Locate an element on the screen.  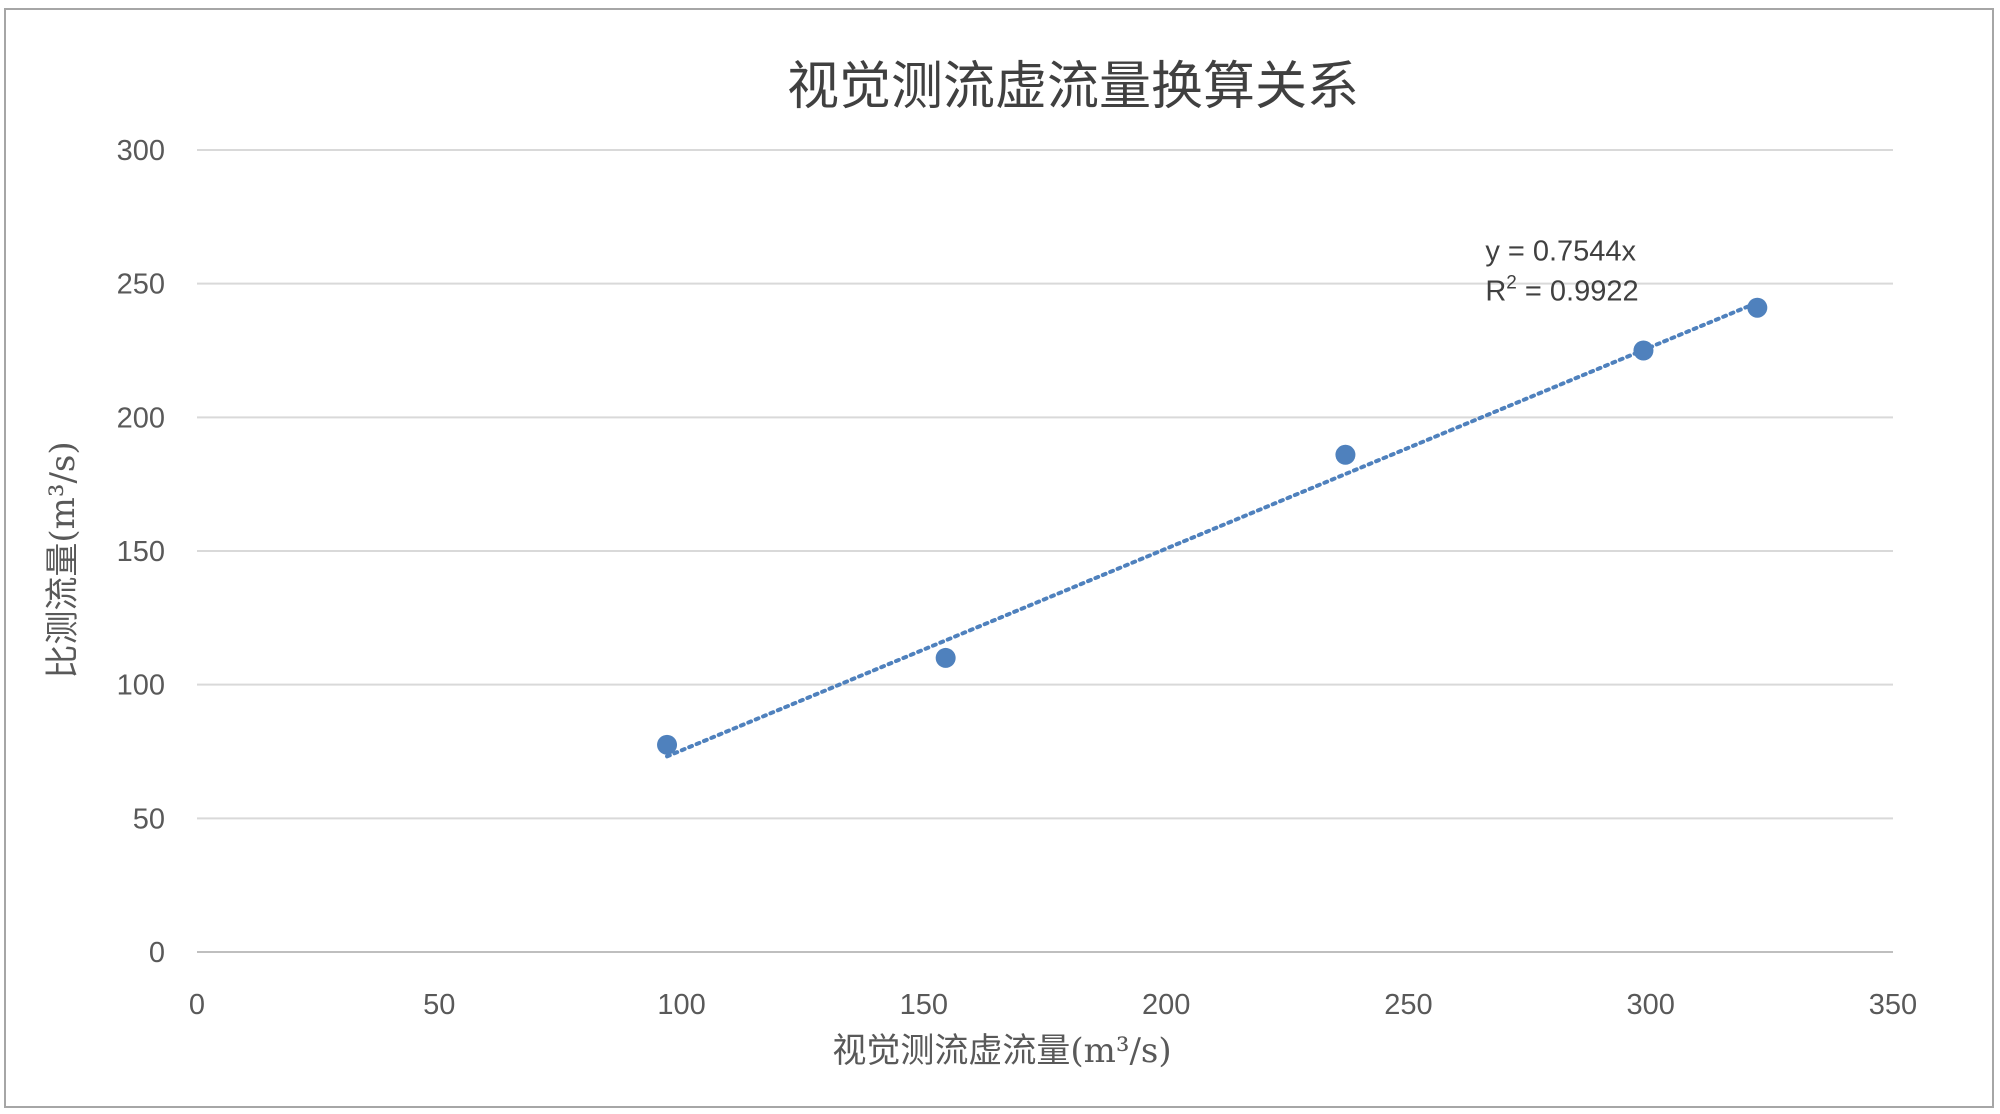
y-tick-label: 150 is located at coordinates (141, 552).